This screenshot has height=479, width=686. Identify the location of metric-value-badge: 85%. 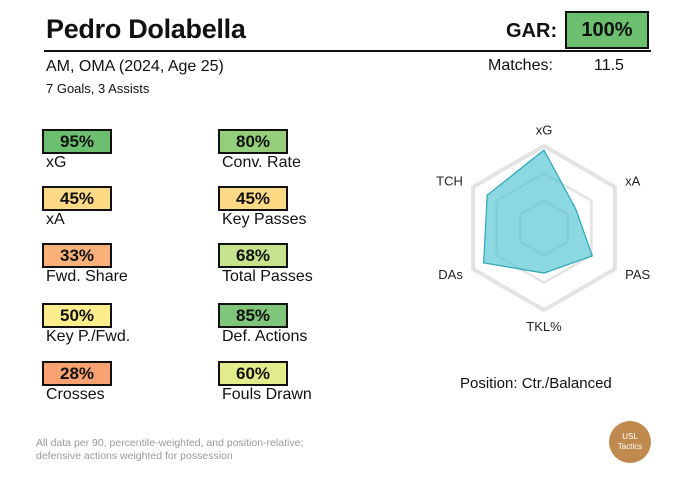
(253, 315).